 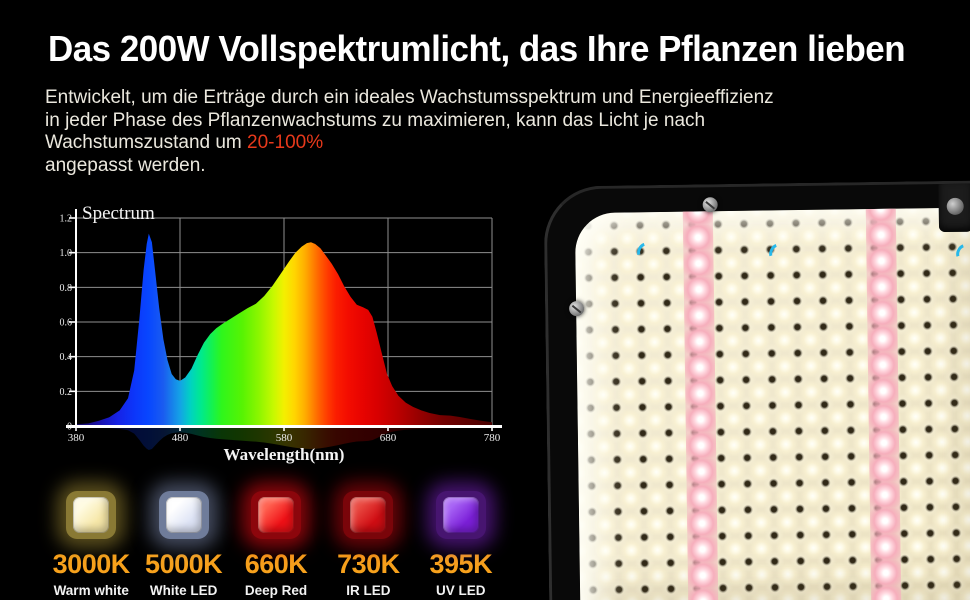 I want to click on svg-text: 780, so click(x=492, y=438).